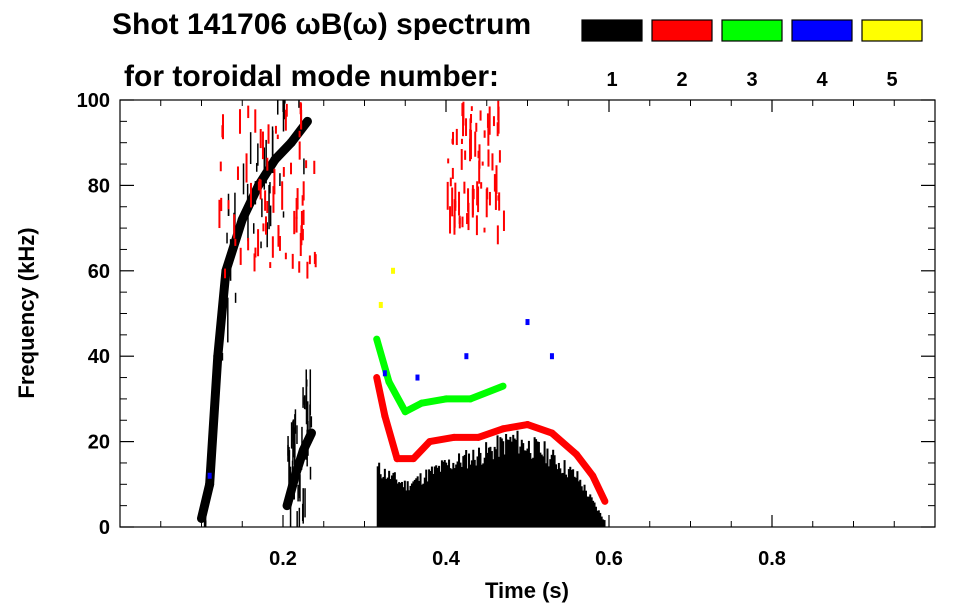  What do you see at coordinates (26, 312) in the screenshot?
I see `y-axis-label: Frequency (kHz)` at bounding box center [26, 312].